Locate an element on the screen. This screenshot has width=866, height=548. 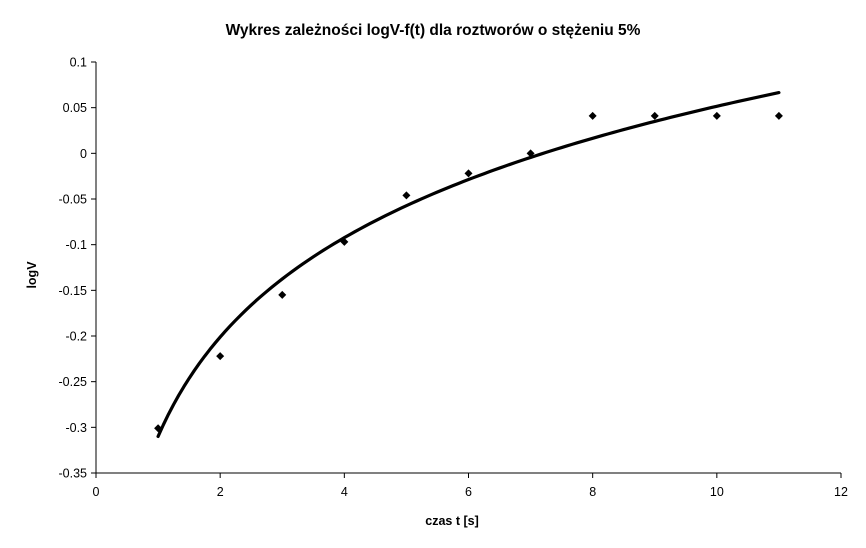
x-tick-label: 8 is located at coordinates (592, 492).